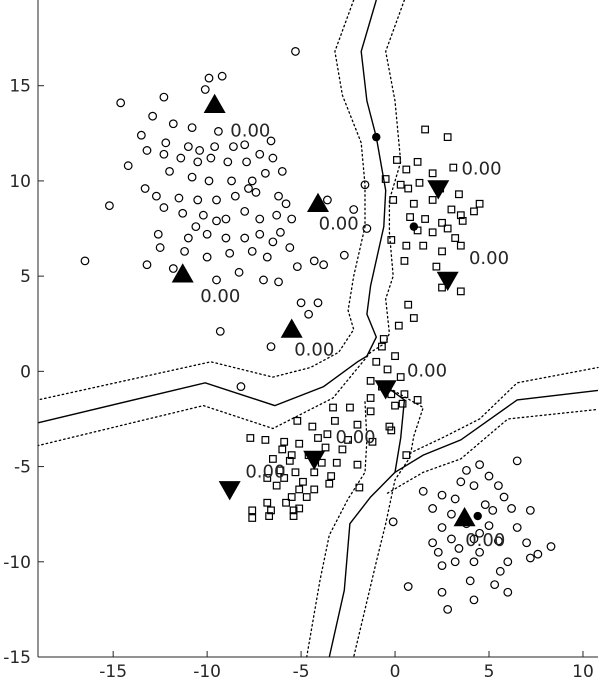 The width and height of the screenshot is (600, 686). I want to click on y-tick-label: -10, so click(17, 563).